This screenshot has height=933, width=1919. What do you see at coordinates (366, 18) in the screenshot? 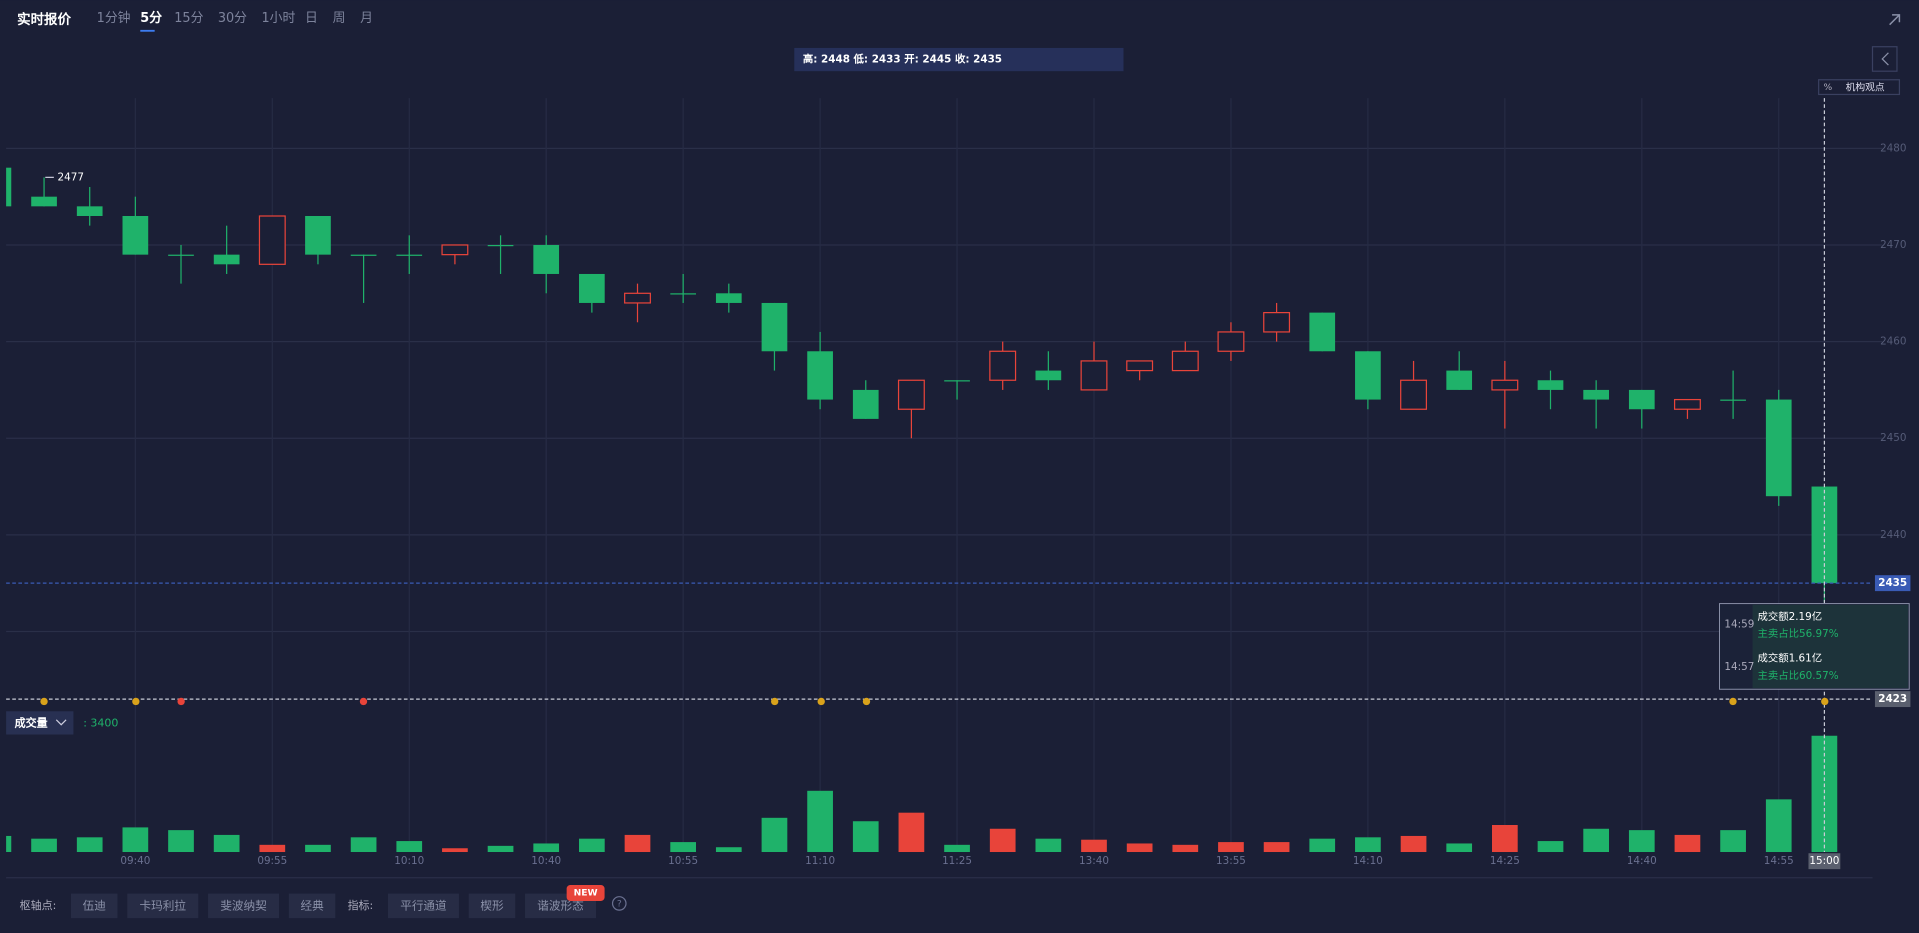
I see `timeframe-tab: 月` at bounding box center [366, 18].